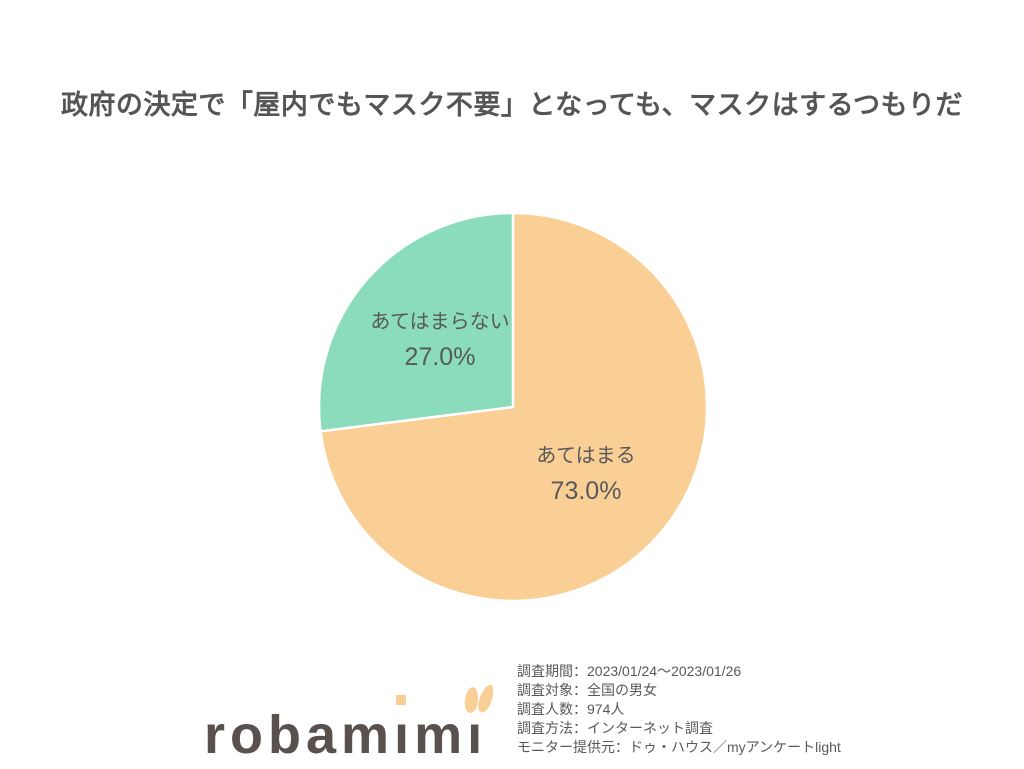 The height and width of the screenshot is (769, 1024). I want to click on slice-label-text: あてはまらない, so click(440, 322).